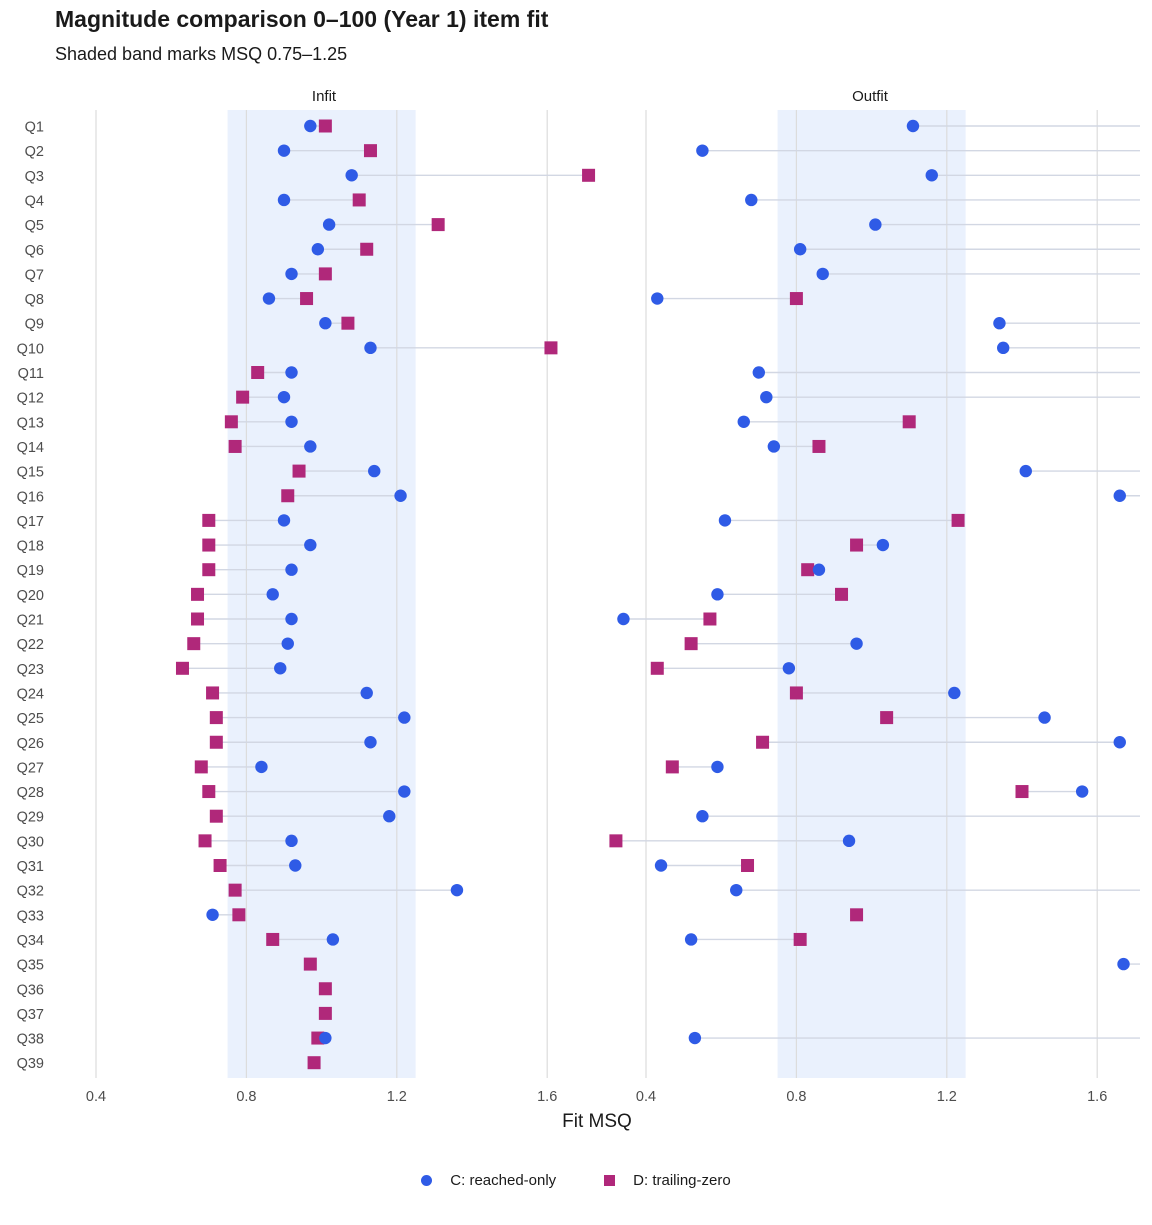 Image resolution: width=1152 pixels, height=1225 pixels. I want to click on y-tick-label: Q3, so click(34, 177).